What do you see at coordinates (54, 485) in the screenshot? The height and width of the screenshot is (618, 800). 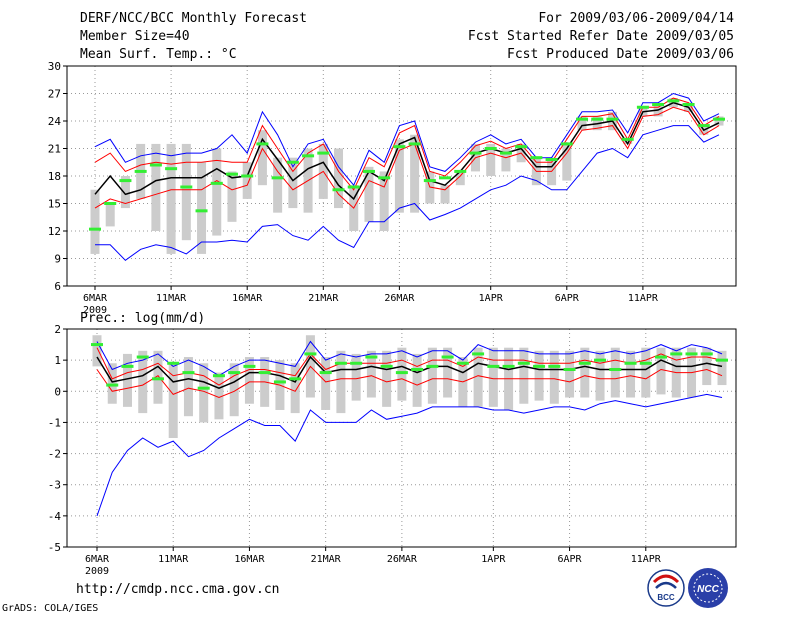 I see `panel2-y-tick-label: -3` at bounding box center [54, 485].